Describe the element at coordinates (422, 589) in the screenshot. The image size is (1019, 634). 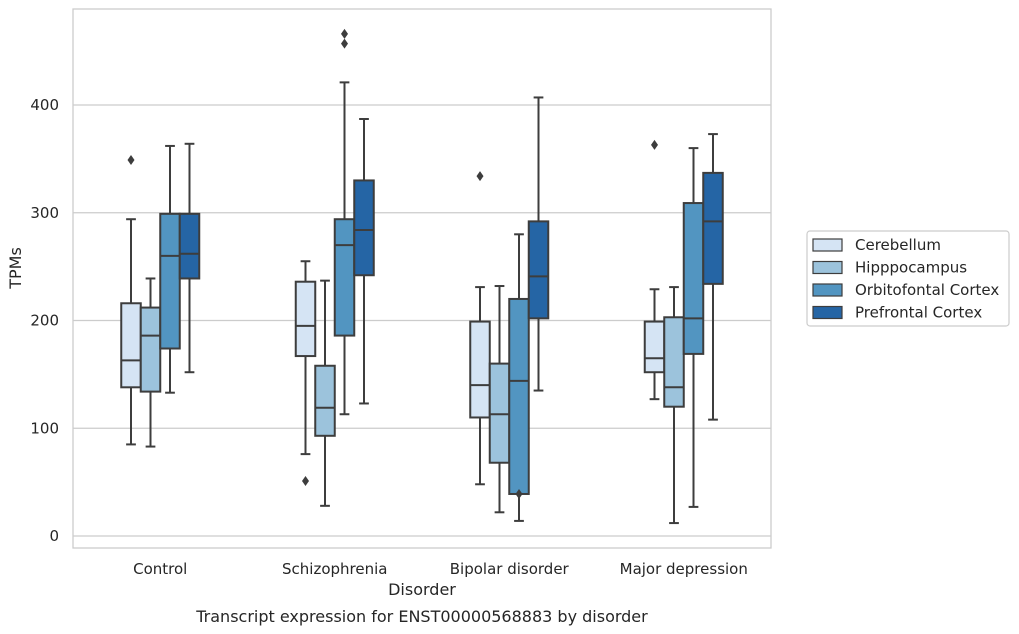
I see `x-axis-title: Disorder` at that location.